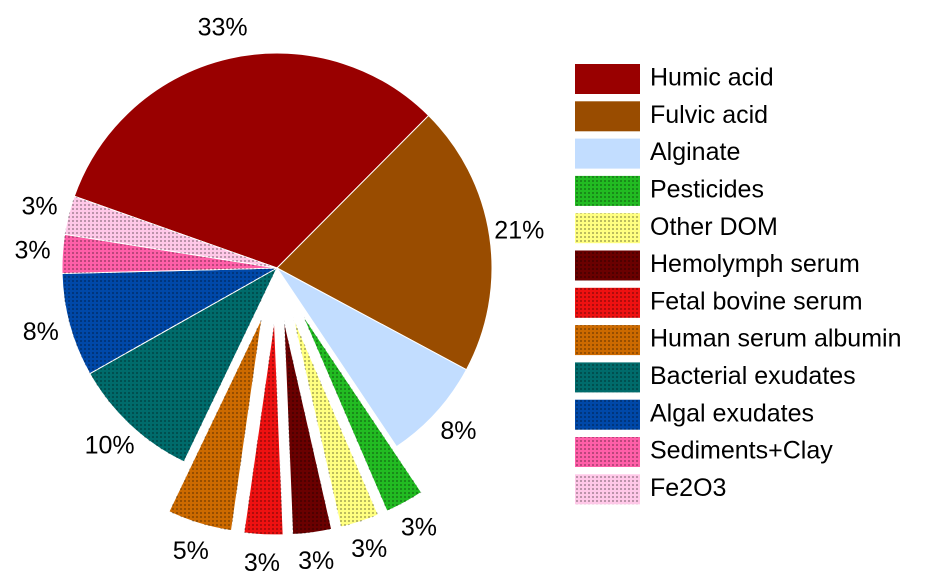 The image size is (952, 581). Describe the element at coordinates (756, 301) in the screenshot. I see `legend-label: Fetal bovine serum` at that location.